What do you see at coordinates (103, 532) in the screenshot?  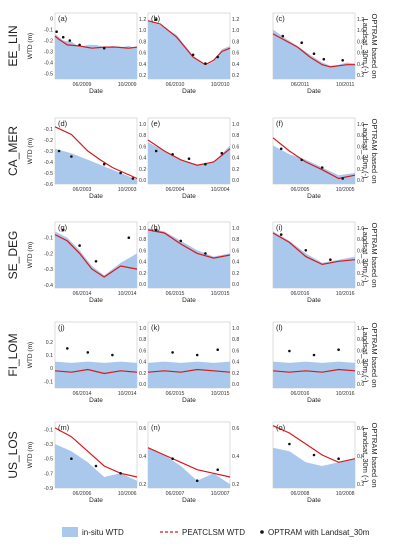 I see `legend-label-insitu: in-situ WTD` at bounding box center [103, 532].